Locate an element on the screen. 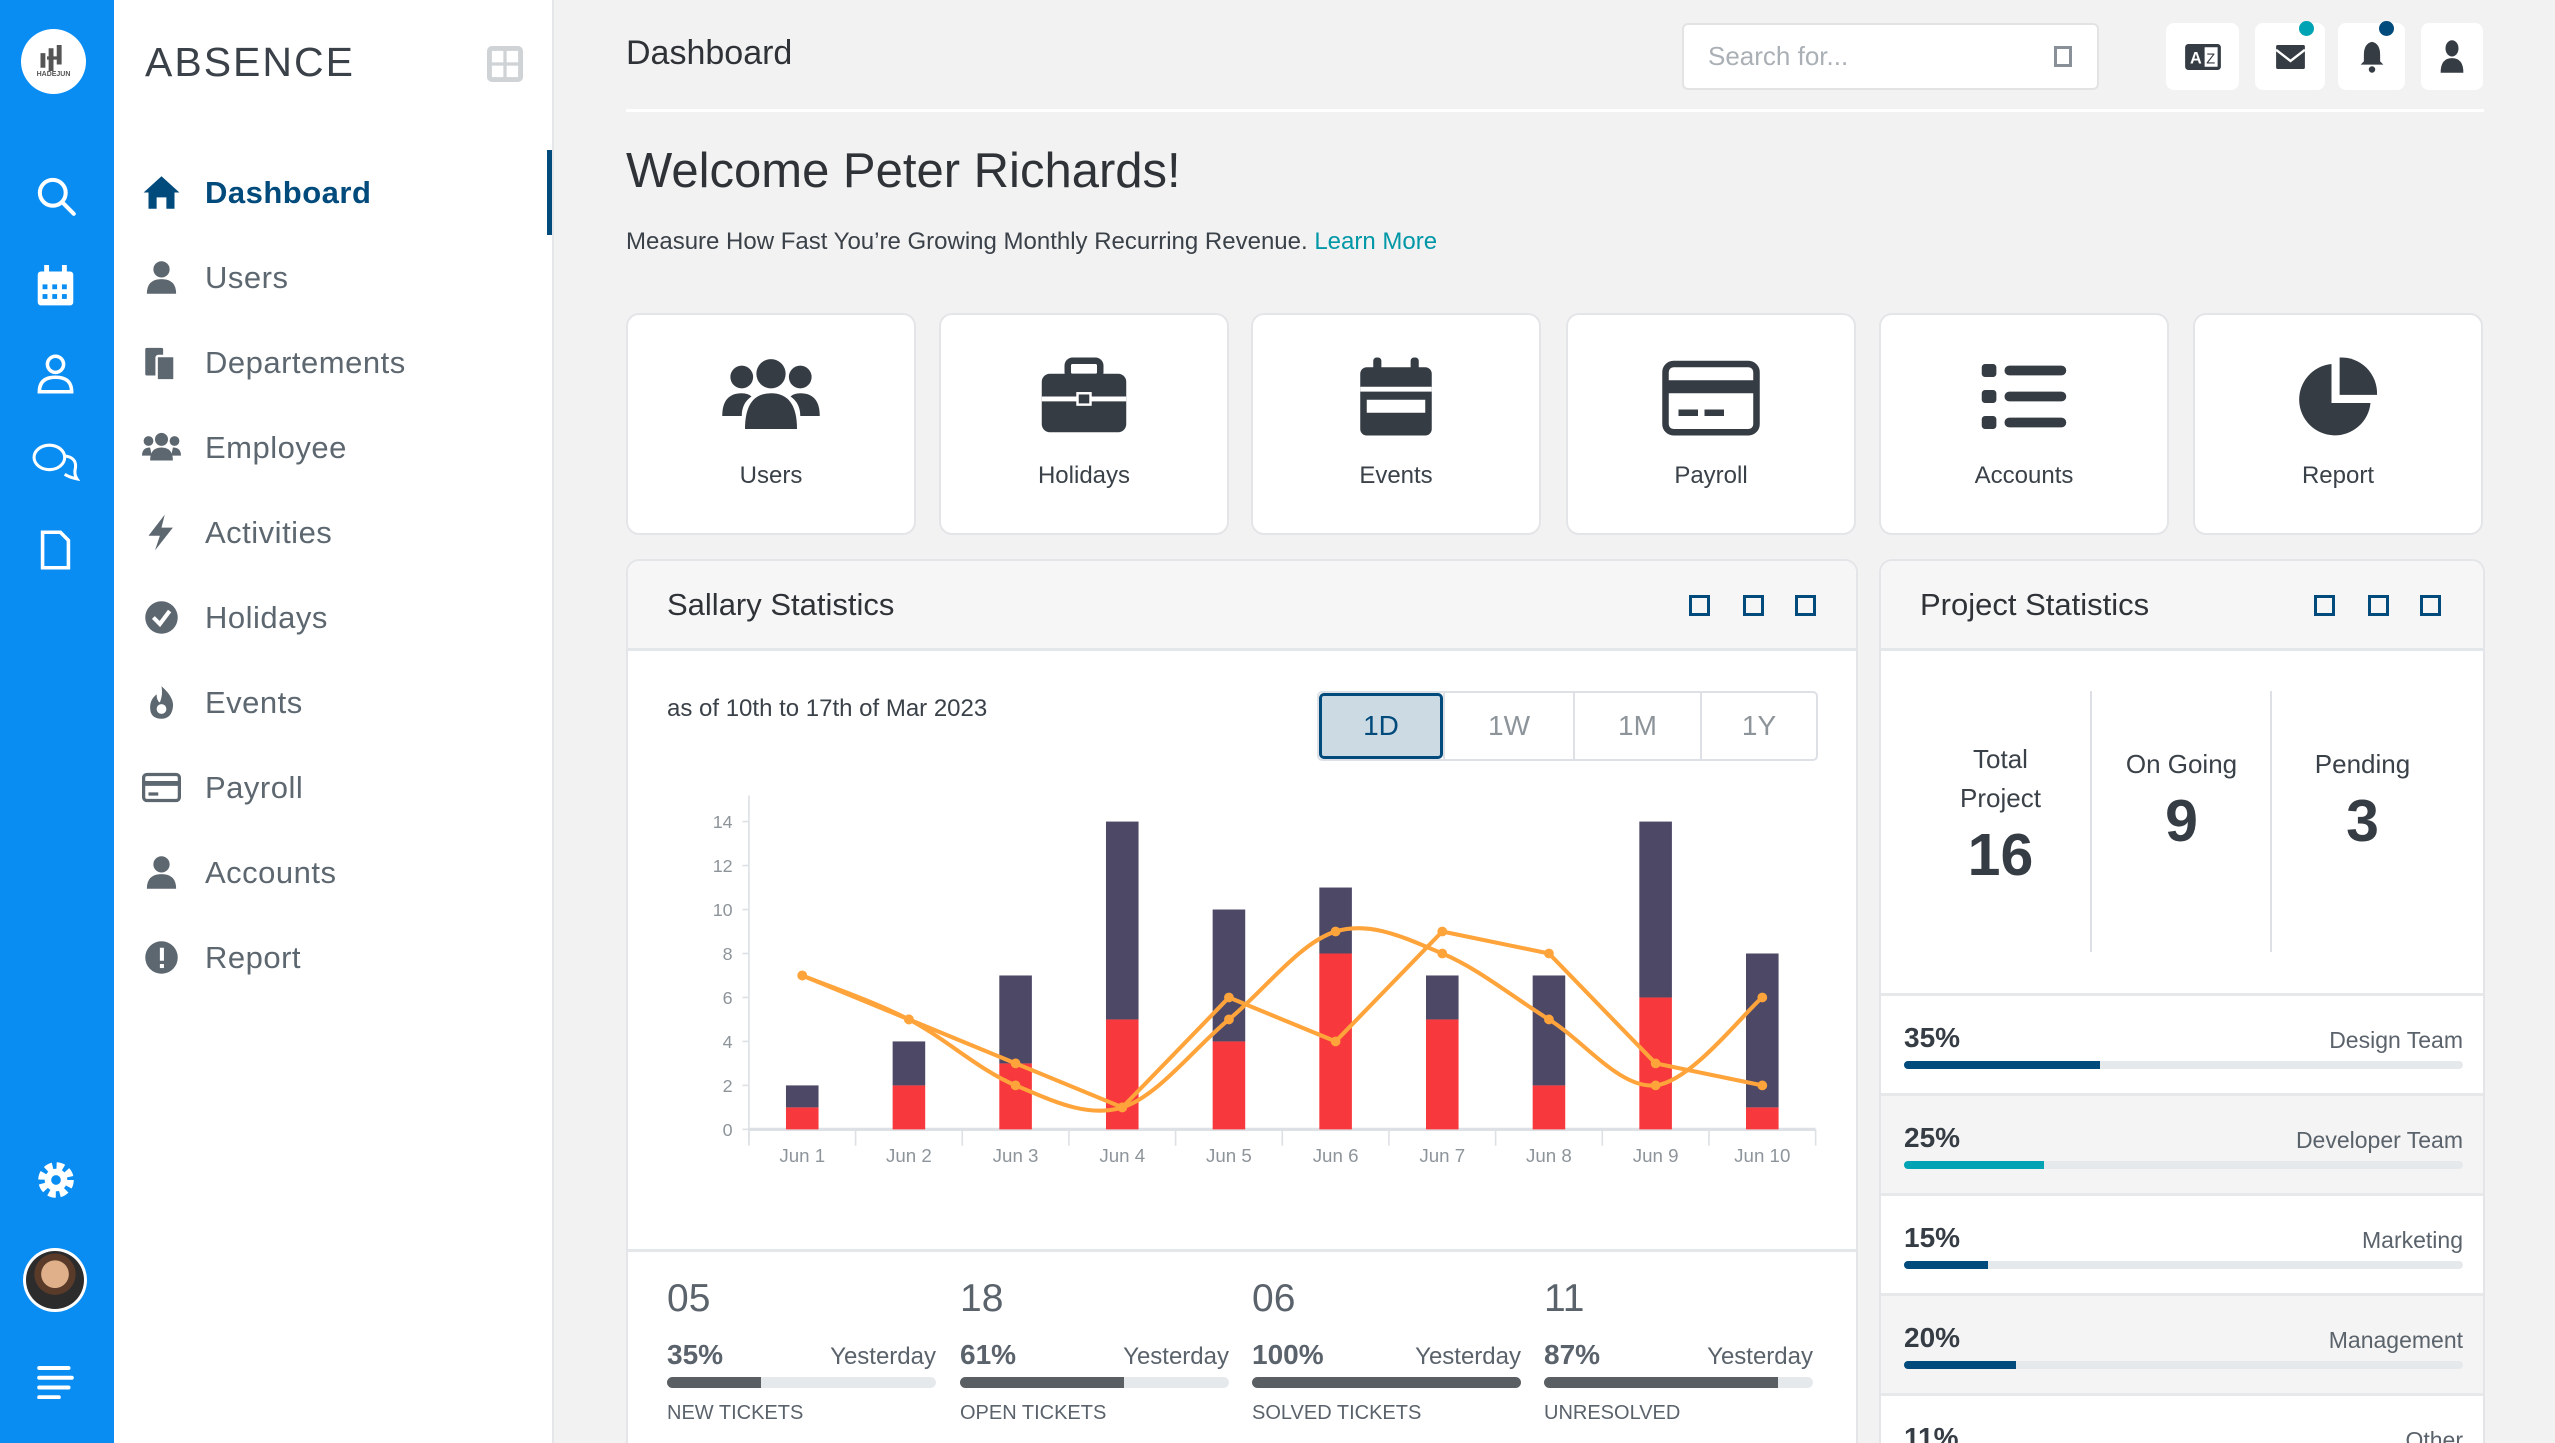 The width and height of the screenshot is (2555, 1443). search-button-icon is located at coordinates (2063, 56).